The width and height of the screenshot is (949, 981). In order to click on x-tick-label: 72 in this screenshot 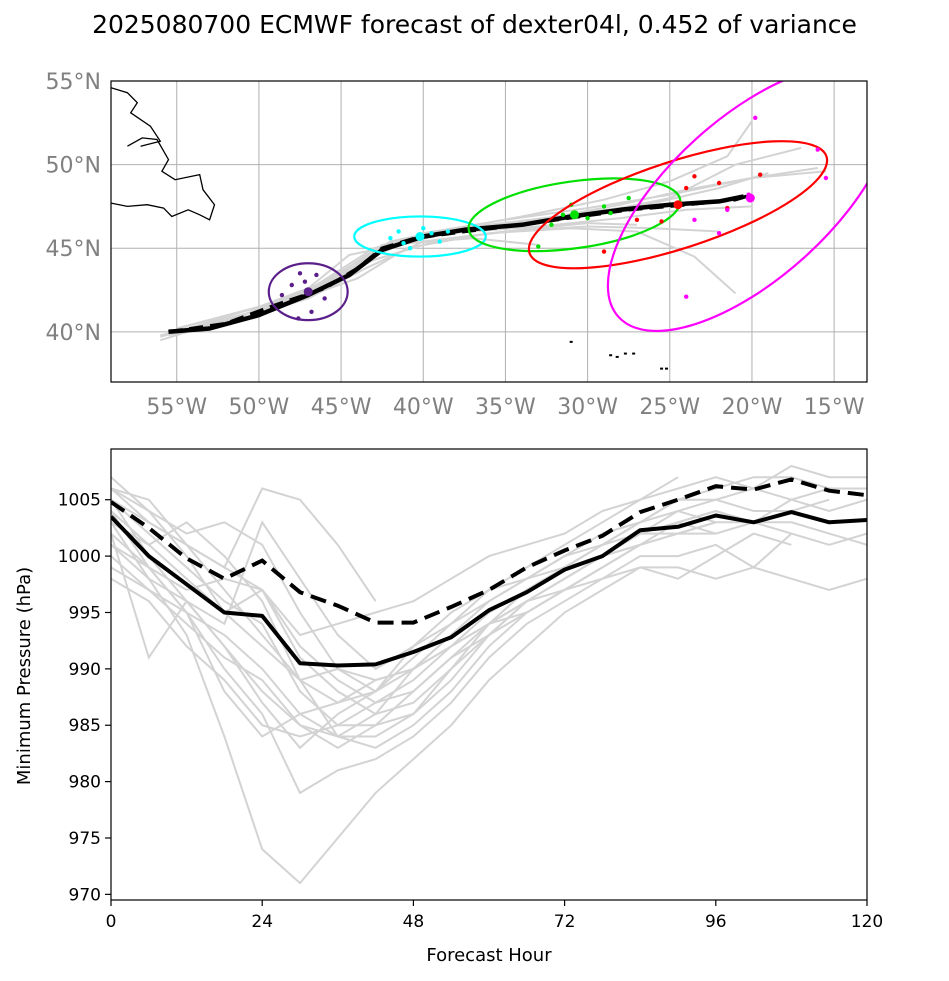, I will do `click(565, 922)`.